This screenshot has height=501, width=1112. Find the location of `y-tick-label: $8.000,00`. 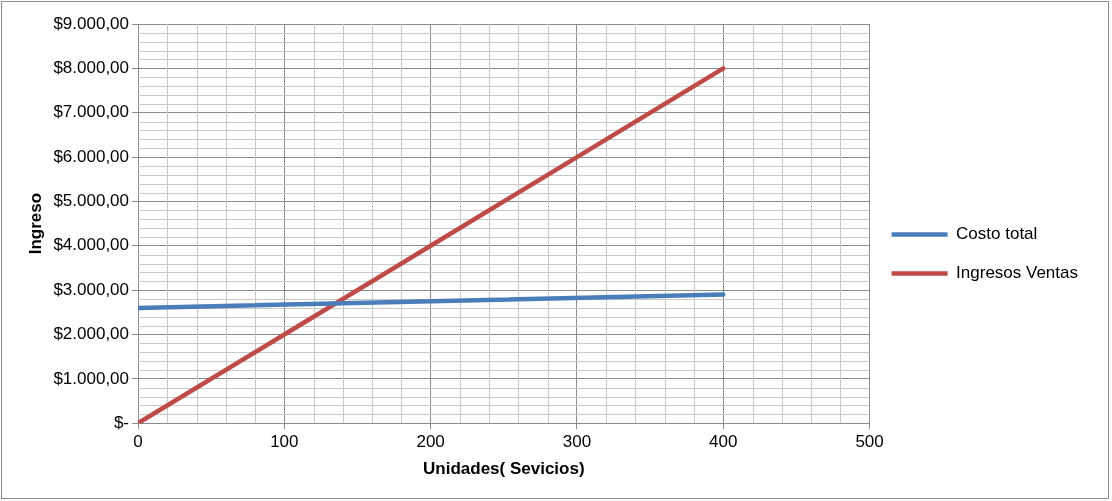

y-tick-label: $8.000,00 is located at coordinates (91, 68).